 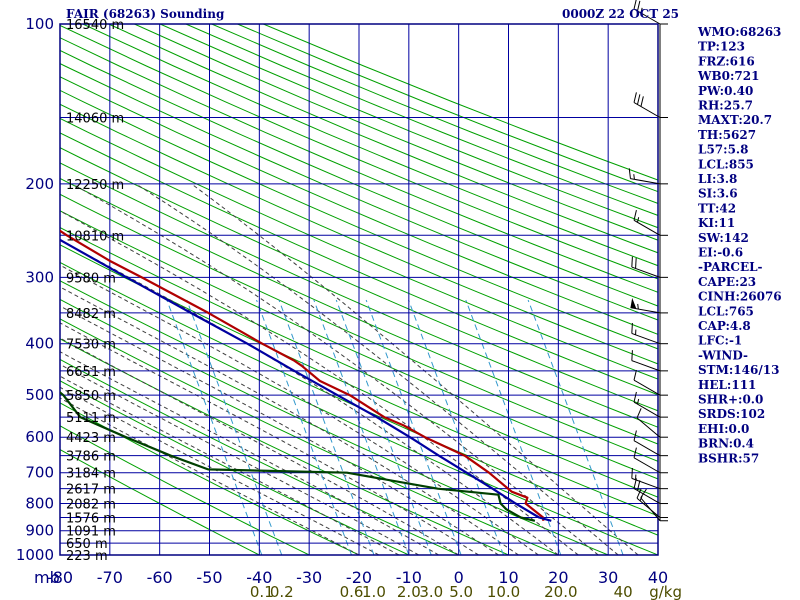 What do you see at coordinates (409, 577) in the screenshot?
I see `temperature-tick-label: -10` at bounding box center [409, 577].